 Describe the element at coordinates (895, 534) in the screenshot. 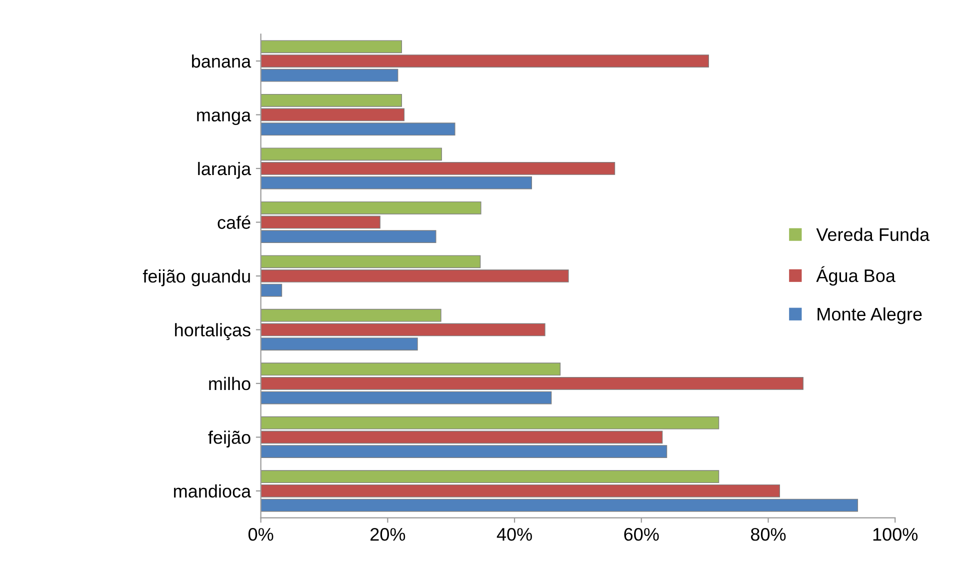

I see `x-tick-label: 100%` at that location.